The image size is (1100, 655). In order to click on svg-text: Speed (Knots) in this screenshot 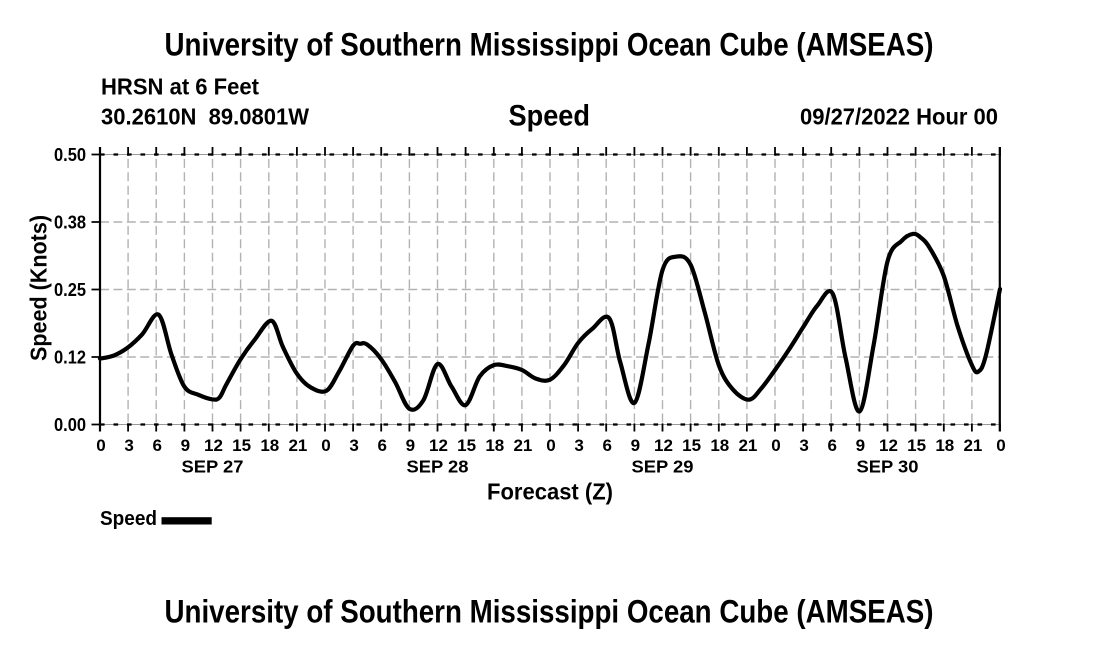, I will do `click(39, 288)`.